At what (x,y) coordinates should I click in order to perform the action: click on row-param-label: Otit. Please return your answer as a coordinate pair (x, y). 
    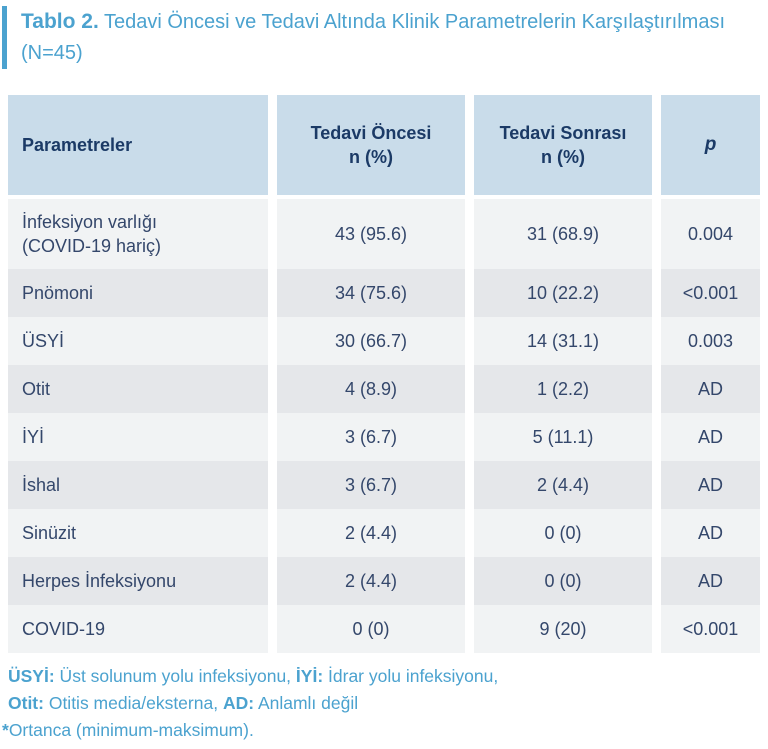
    Looking at the image, I should click on (138, 389).